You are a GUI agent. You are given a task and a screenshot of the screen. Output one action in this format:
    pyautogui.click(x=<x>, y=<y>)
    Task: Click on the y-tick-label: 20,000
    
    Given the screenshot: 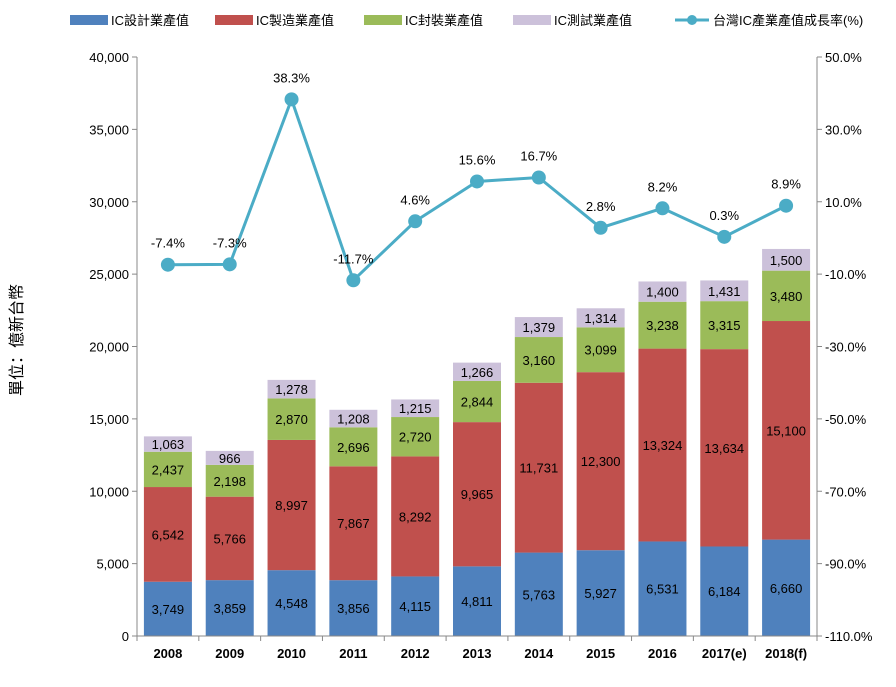 What is the action you would take?
    pyautogui.click(x=109, y=347)
    